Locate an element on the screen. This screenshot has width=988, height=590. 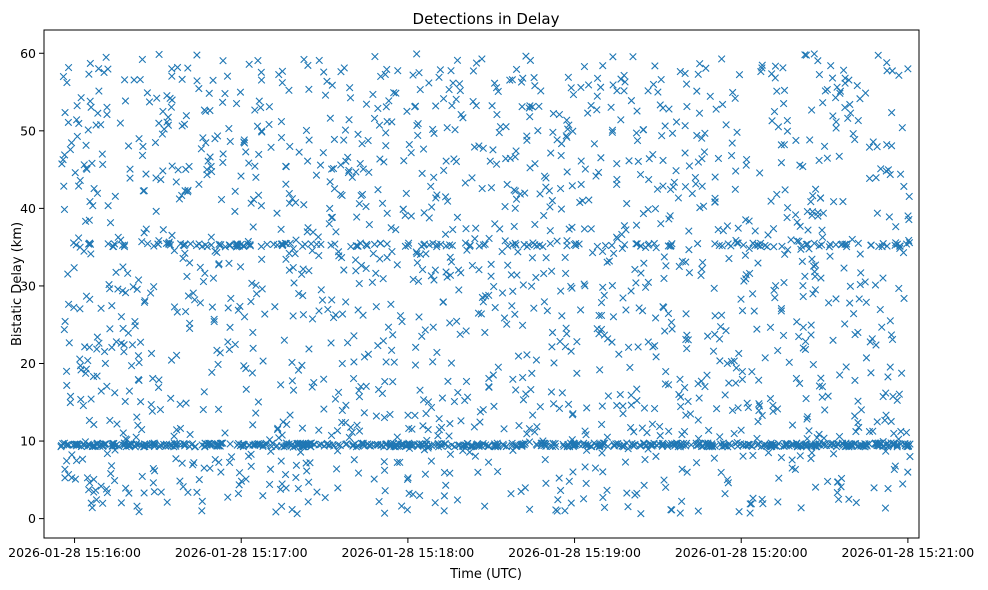
x-tick-label: 2026-01-28 15:16:00 is located at coordinates (74, 552).